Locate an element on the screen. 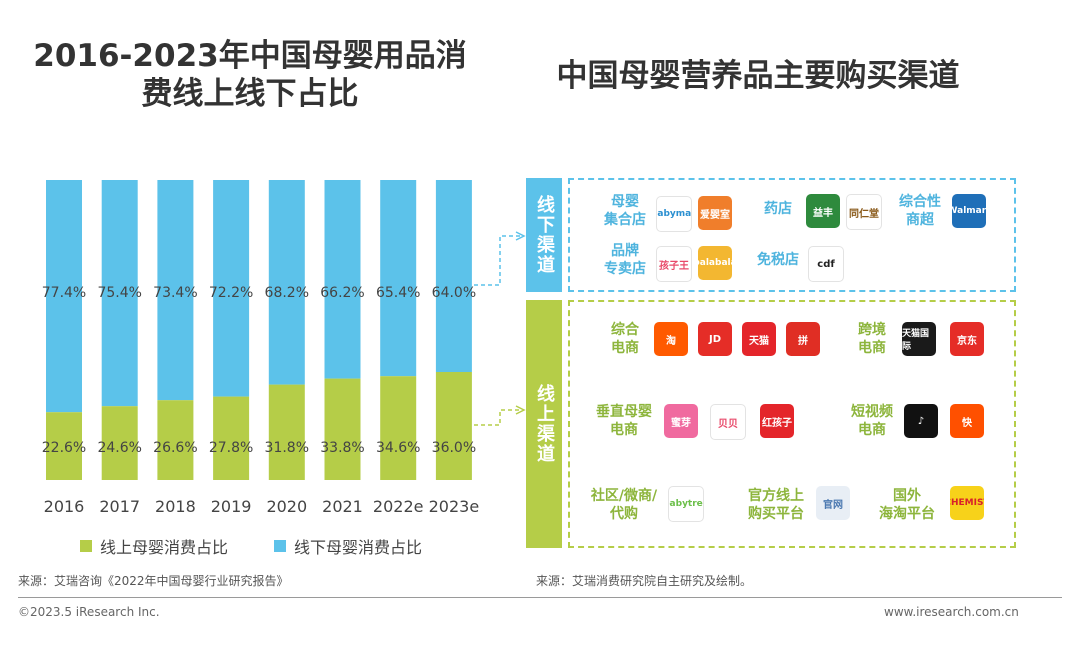 The width and height of the screenshot is (1080, 655). x-tick-2018: 2018 is located at coordinates (175, 506).